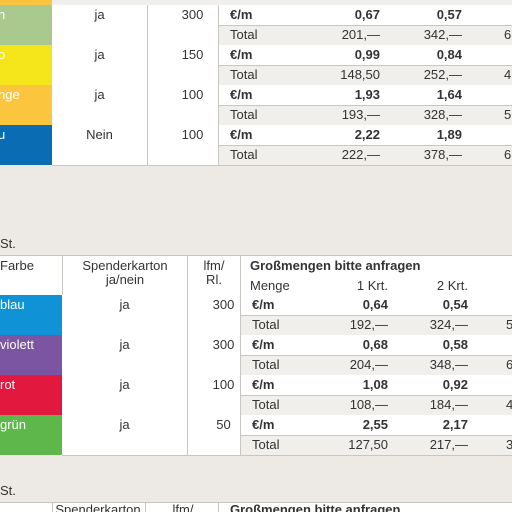  What do you see at coordinates (214, 272) in the screenshot?
I see `header-text: lfm/ Rl.` at bounding box center [214, 272].